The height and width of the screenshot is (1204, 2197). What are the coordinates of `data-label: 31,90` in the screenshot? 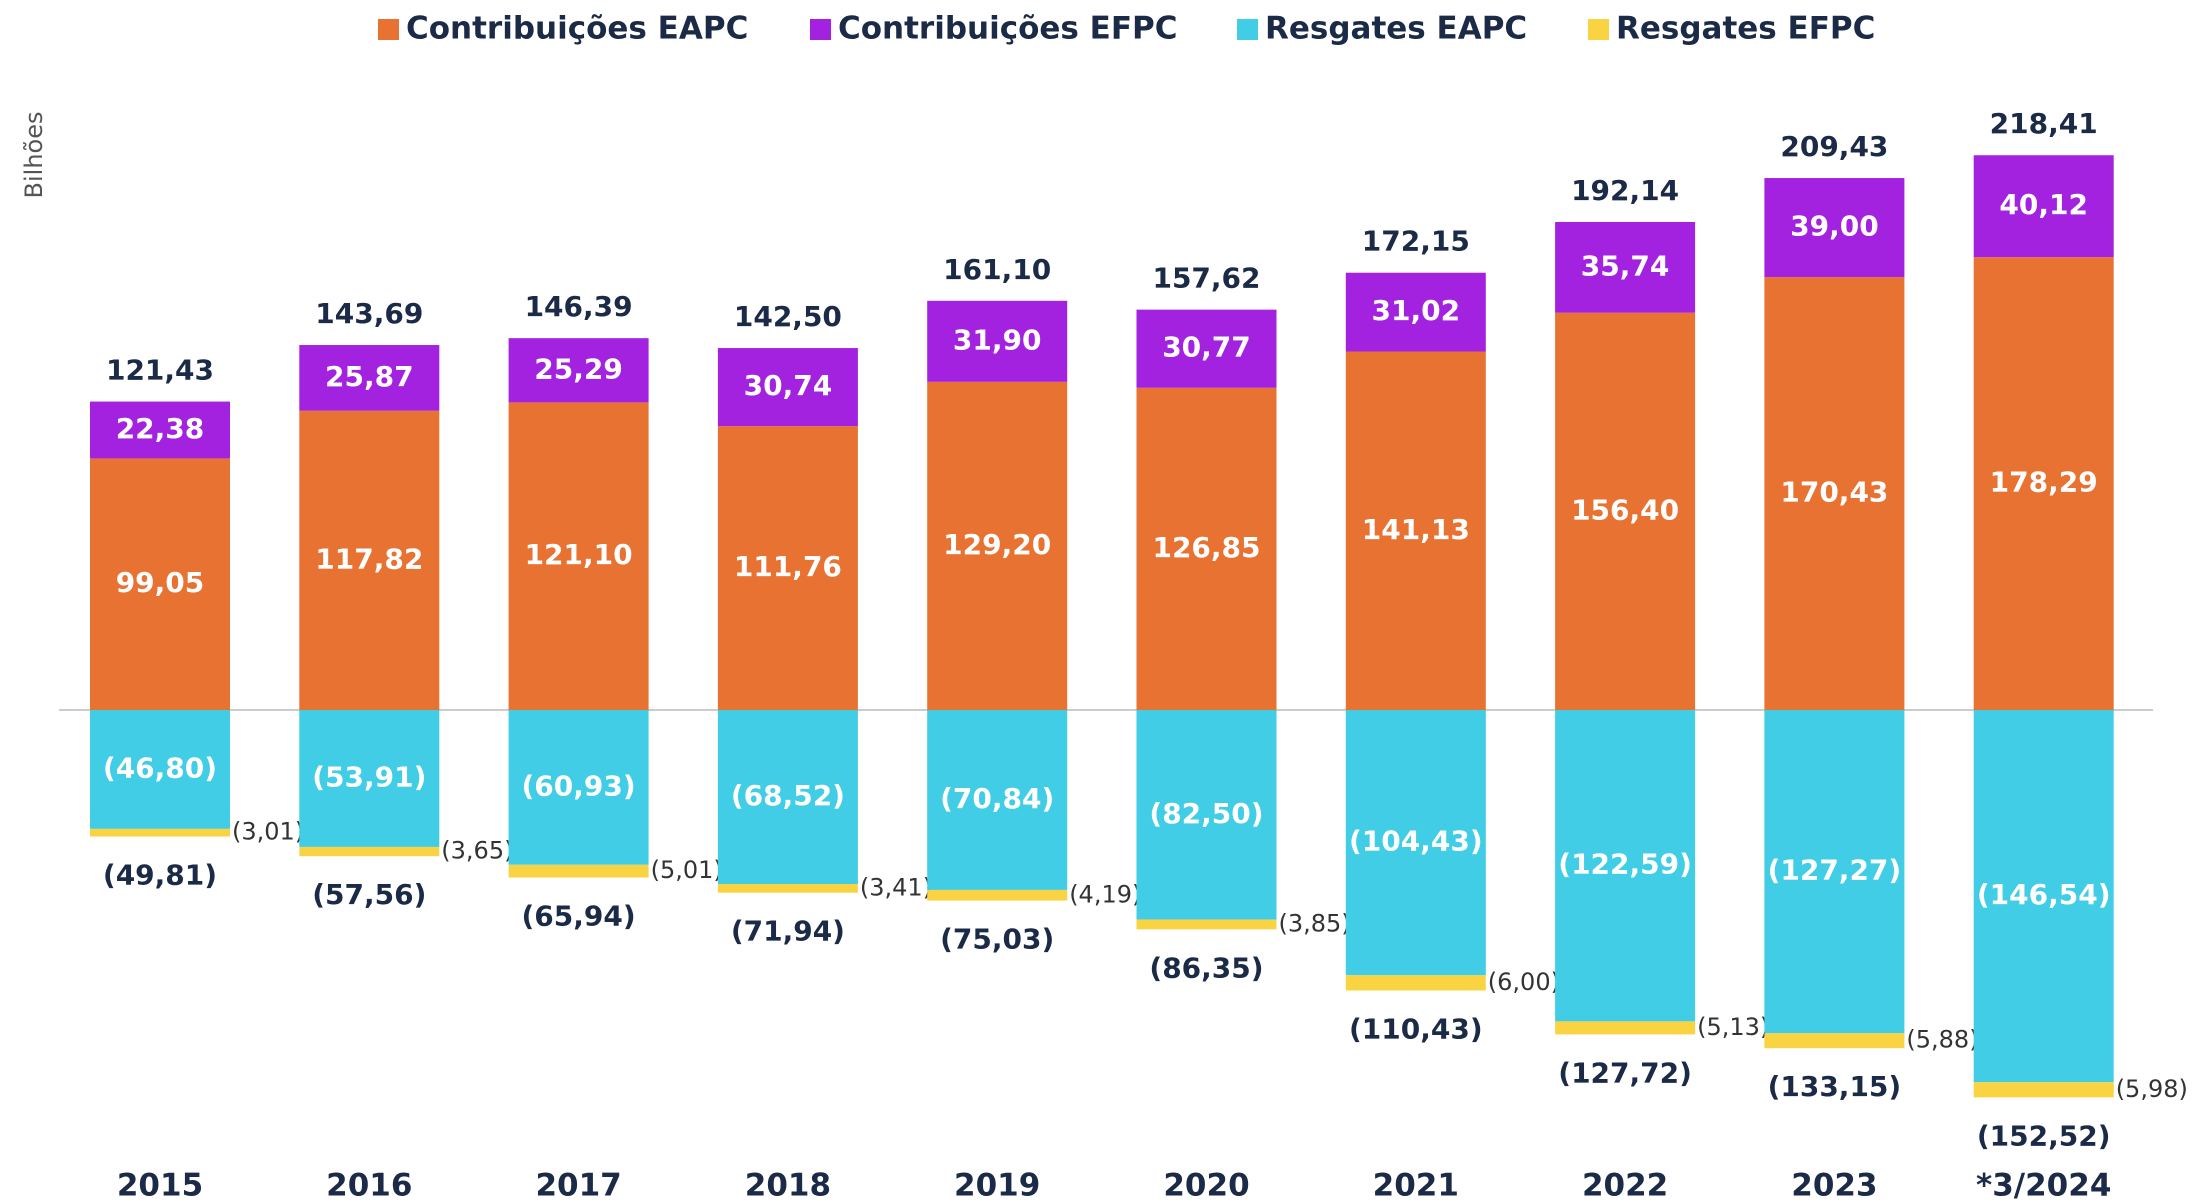 It's located at (997, 339).